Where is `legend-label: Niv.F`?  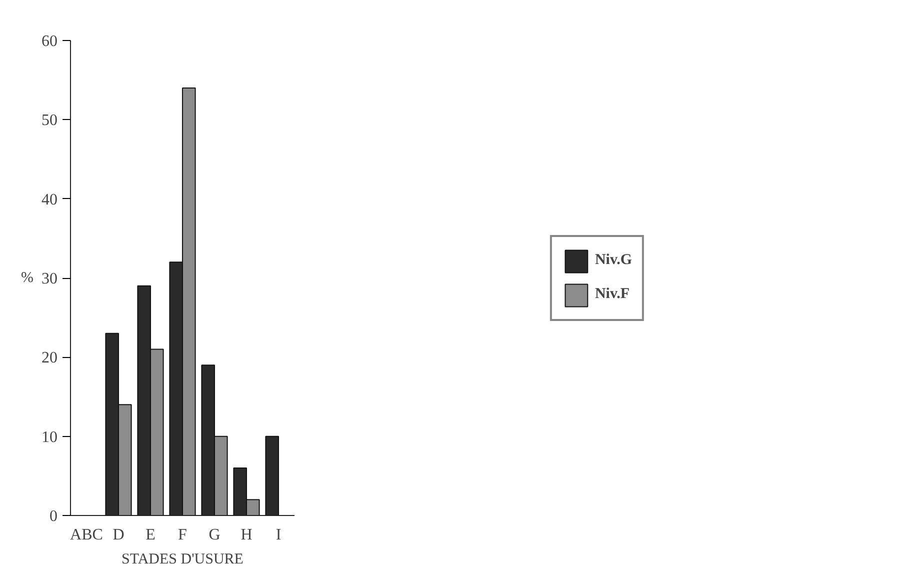 legend-label: Niv.F is located at coordinates (612, 294).